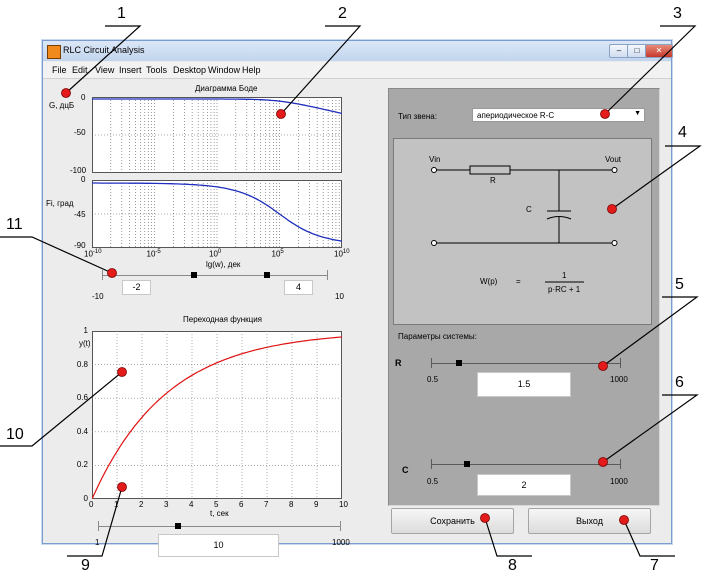 The width and height of the screenshot is (713, 577). Describe the element at coordinates (67, 414) in the screenshot. I see `step-yticks: 0 0.2 0.4 0.6 0.8 1` at that location.